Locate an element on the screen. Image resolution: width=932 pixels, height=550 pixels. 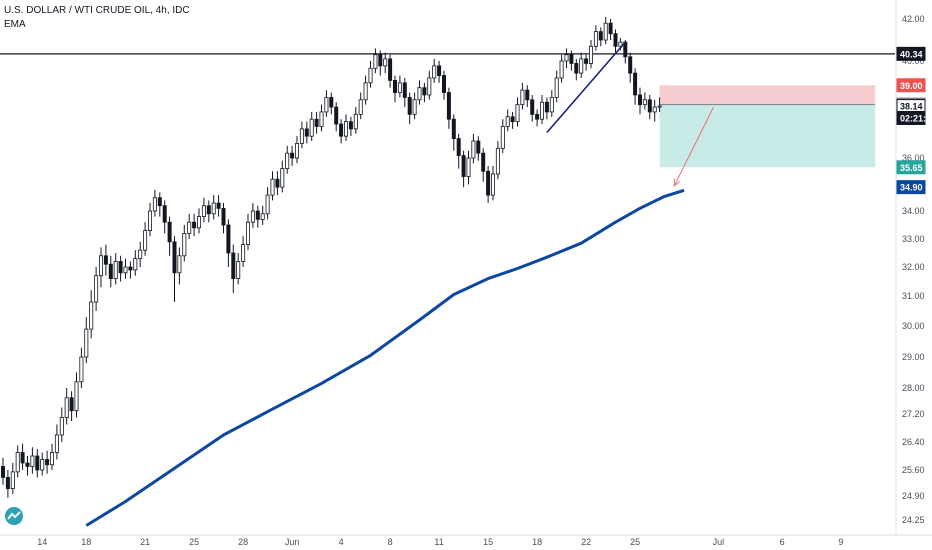
forecast-arrow-head is located at coordinates (677, 182).